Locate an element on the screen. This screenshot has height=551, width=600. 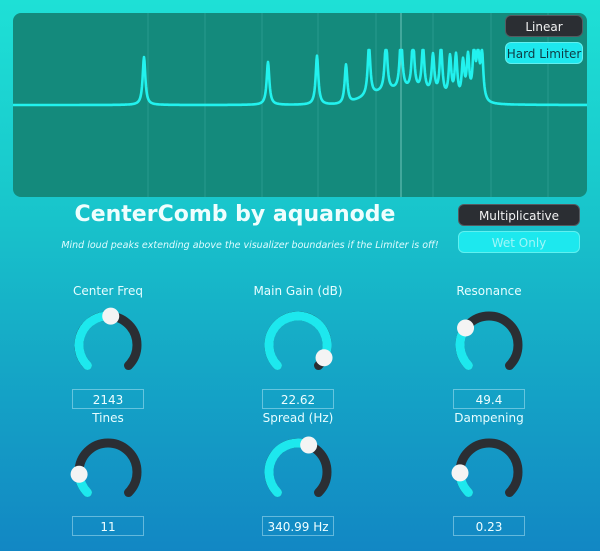
wet-only-toggle-button: Wet Only is located at coordinates (519, 242).